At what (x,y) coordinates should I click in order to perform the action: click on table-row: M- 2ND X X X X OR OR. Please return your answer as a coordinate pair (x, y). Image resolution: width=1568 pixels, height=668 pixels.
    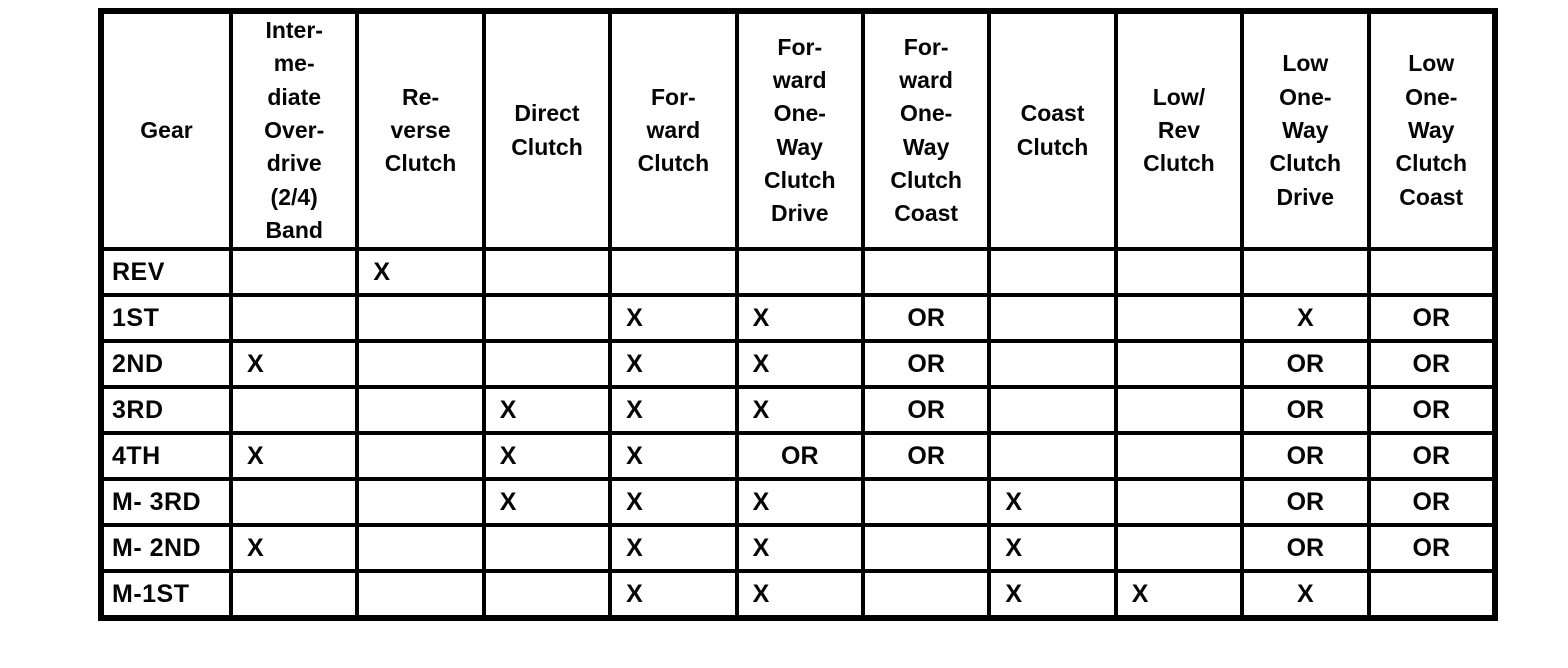
    Looking at the image, I should click on (798, 548).